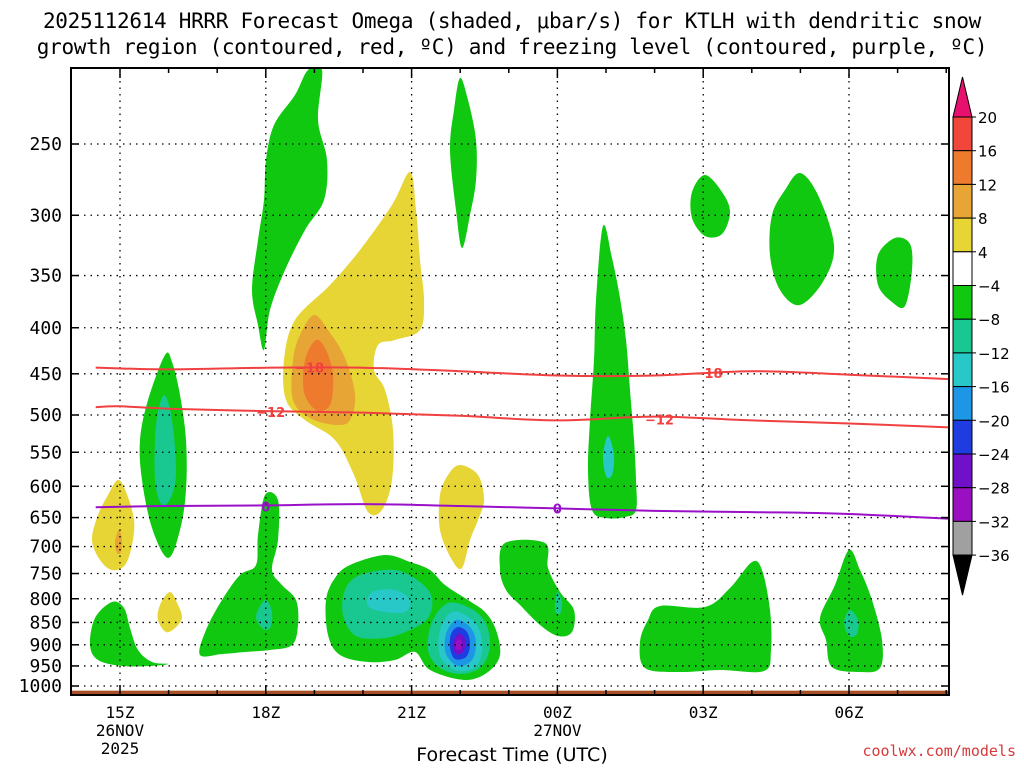 The width and height of the screenshot is (1024, 768). I want to click on colorbar-label: 20, so click(987, 118).